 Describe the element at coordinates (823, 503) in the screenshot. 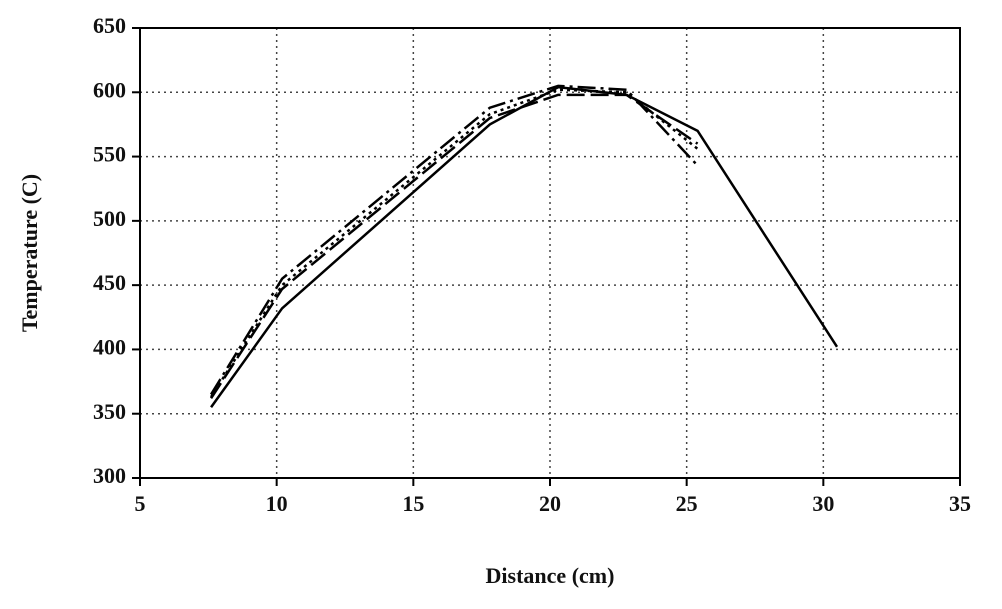

I see `x-tick-label: 30` at that location.